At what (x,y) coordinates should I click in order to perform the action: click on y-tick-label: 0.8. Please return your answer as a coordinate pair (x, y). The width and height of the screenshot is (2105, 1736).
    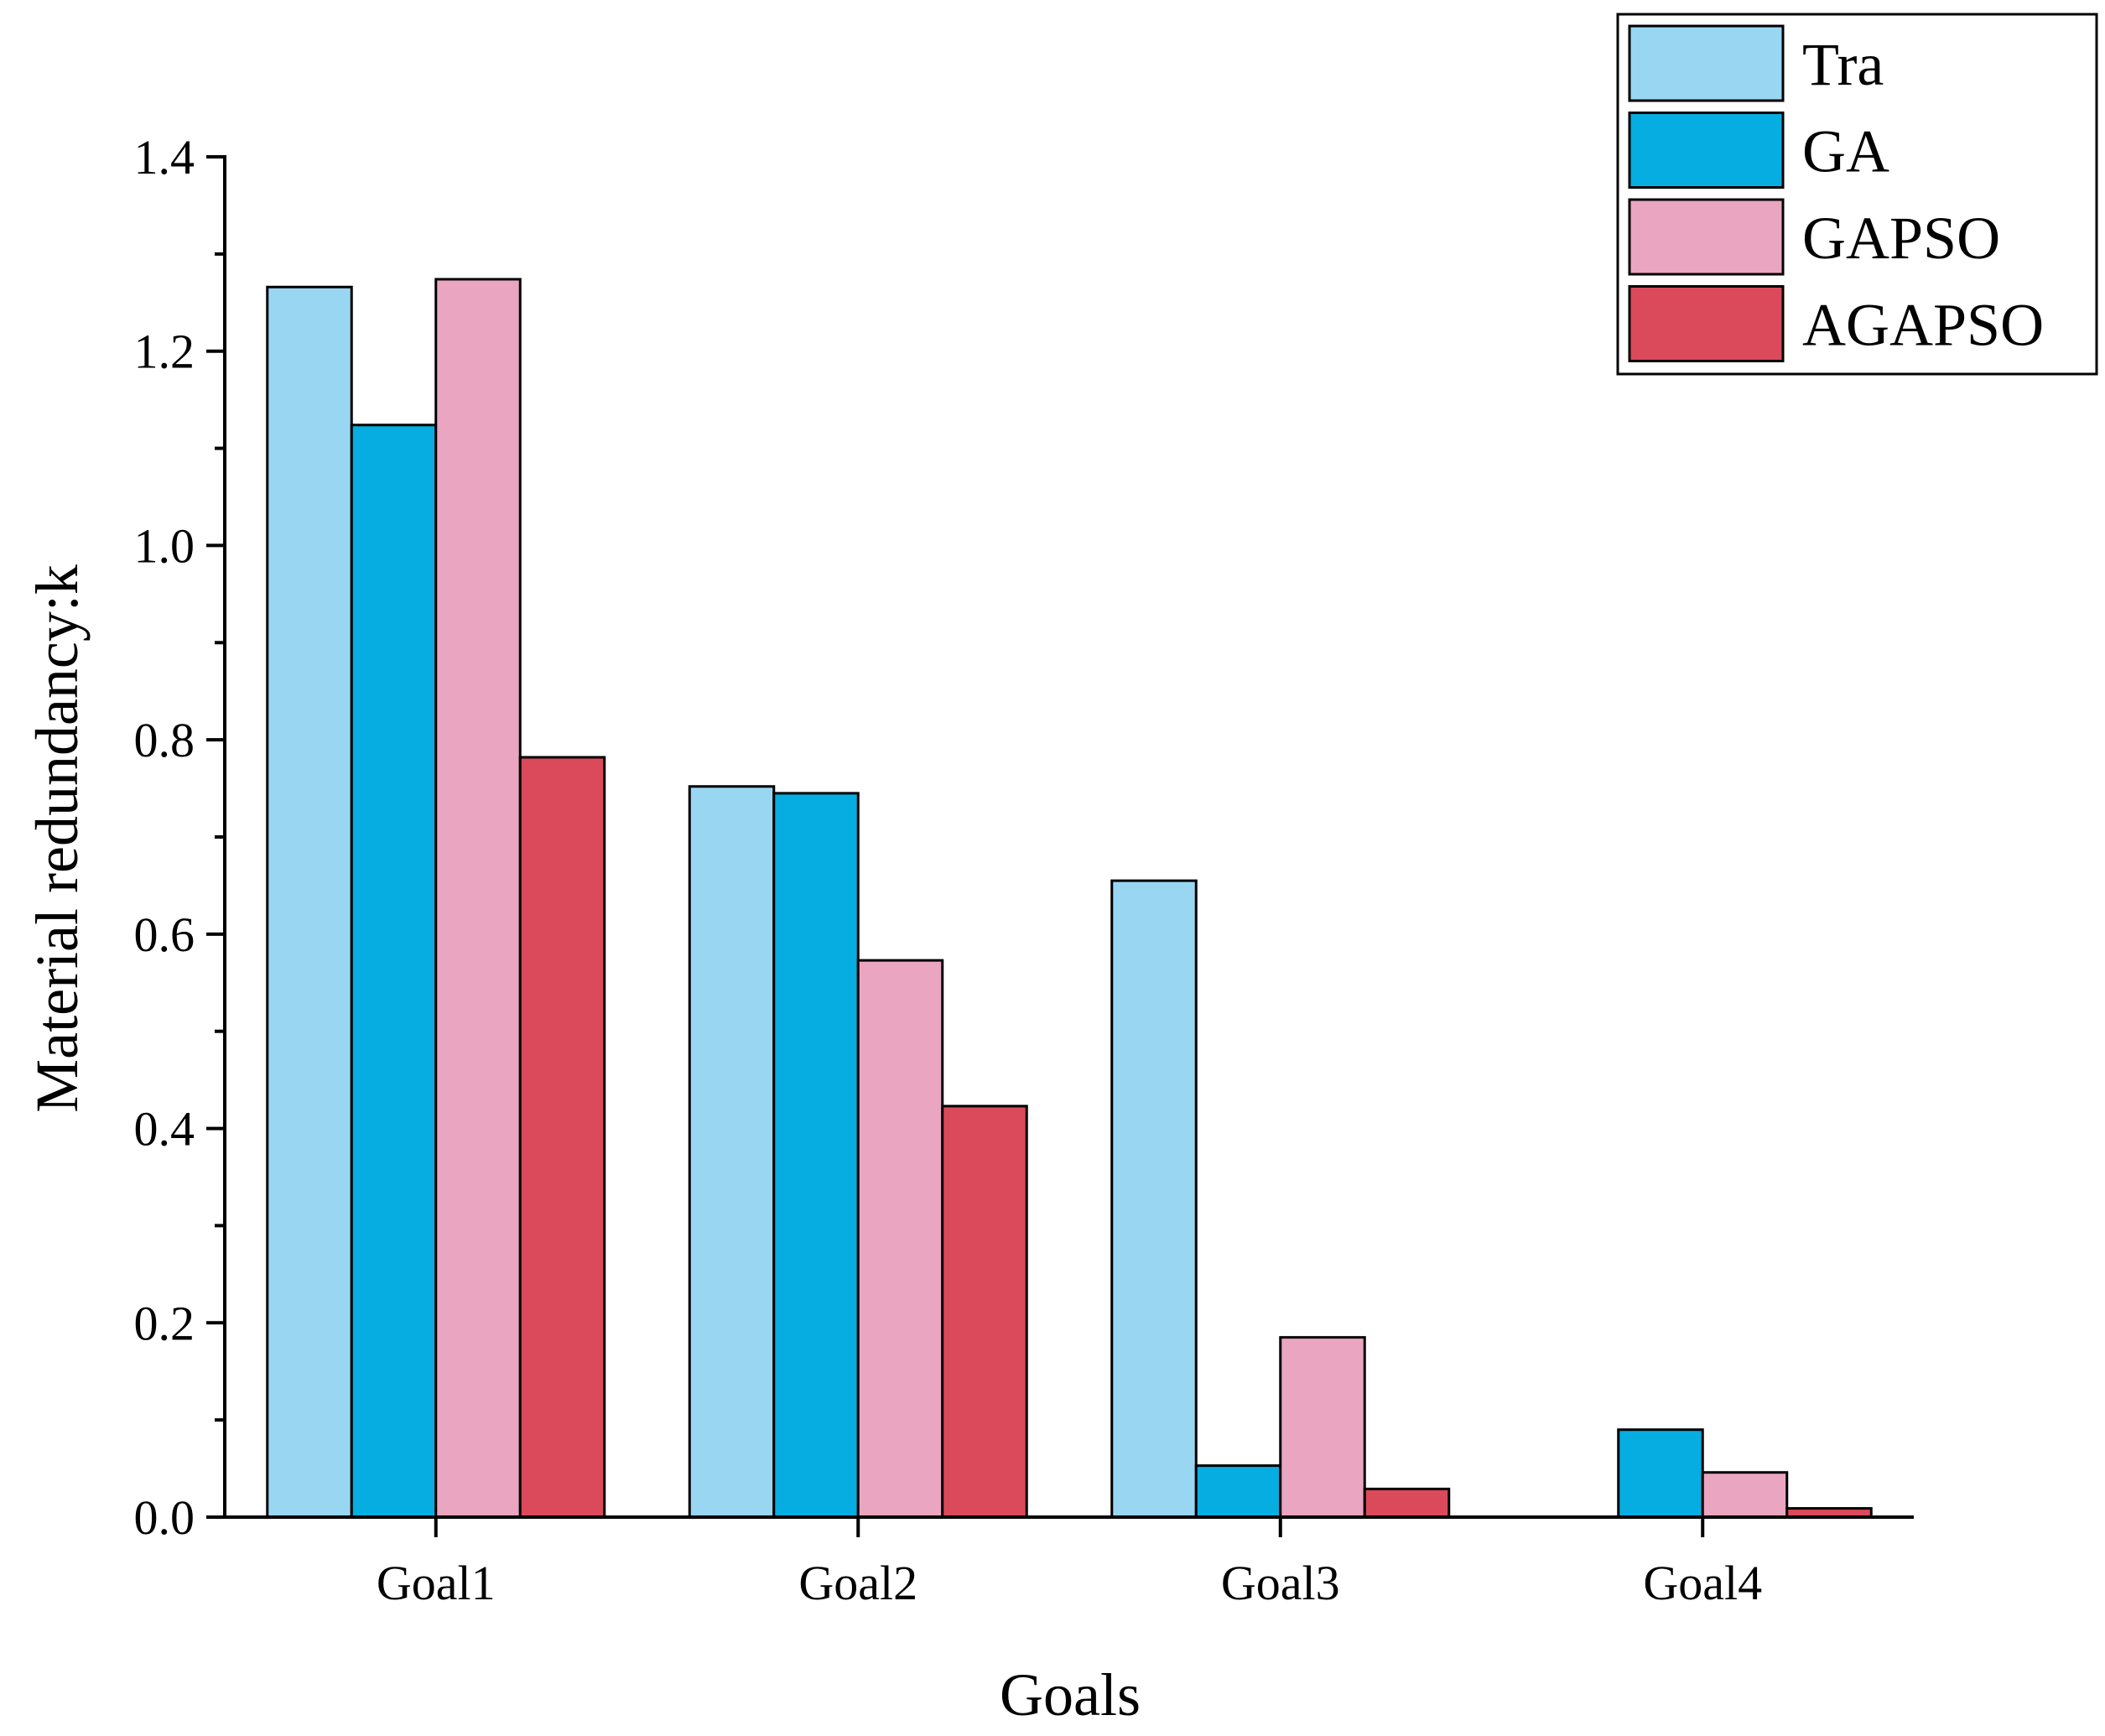
    Looking at the image, I should click on (164, 740).